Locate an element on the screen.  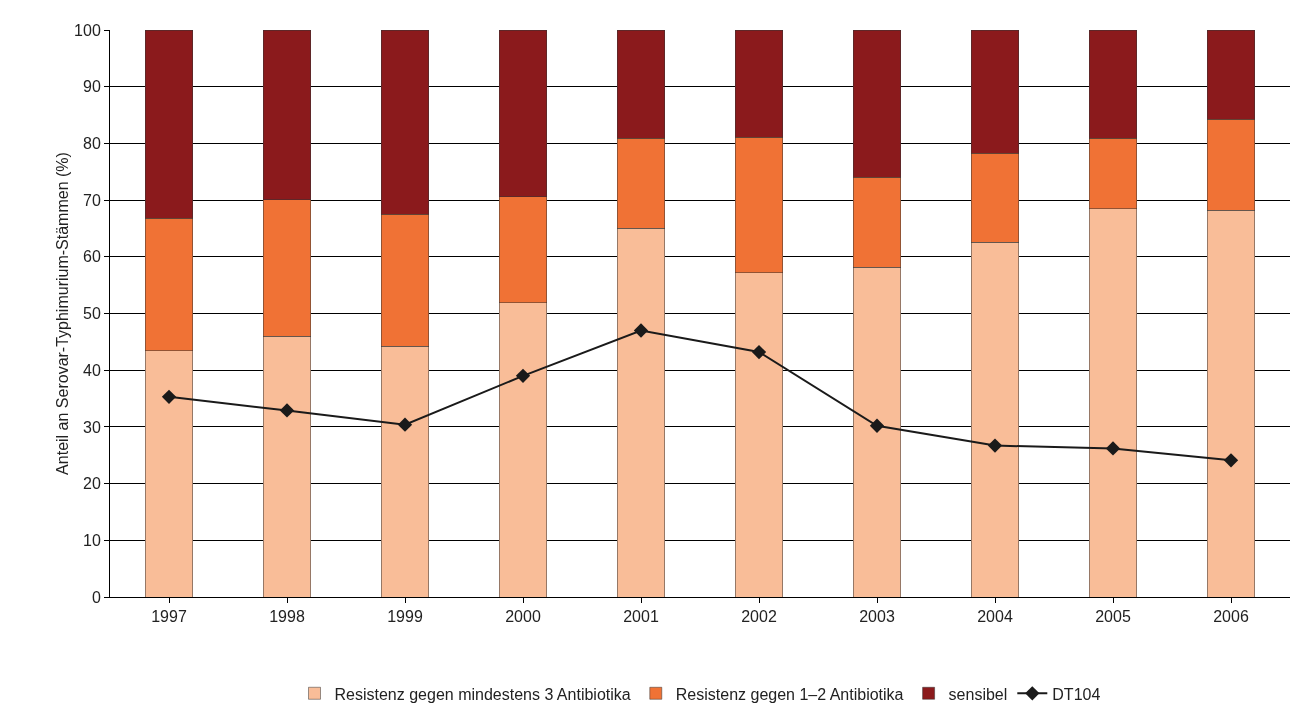
legend-label: Resistenz gegen 1–2 Antibiotika is located at coordinates (789, 694).